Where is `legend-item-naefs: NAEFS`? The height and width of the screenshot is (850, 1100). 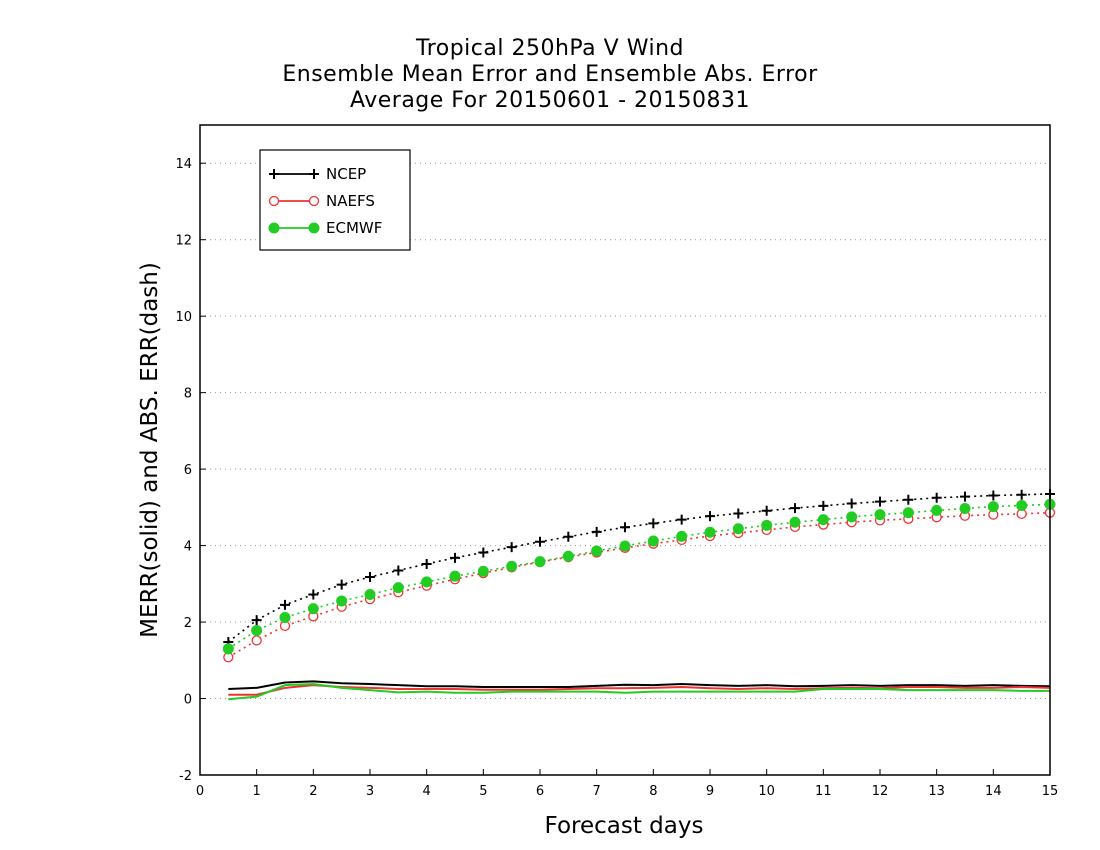 legend-item-naefs: NAEFS is located at coordinates (321, 201).